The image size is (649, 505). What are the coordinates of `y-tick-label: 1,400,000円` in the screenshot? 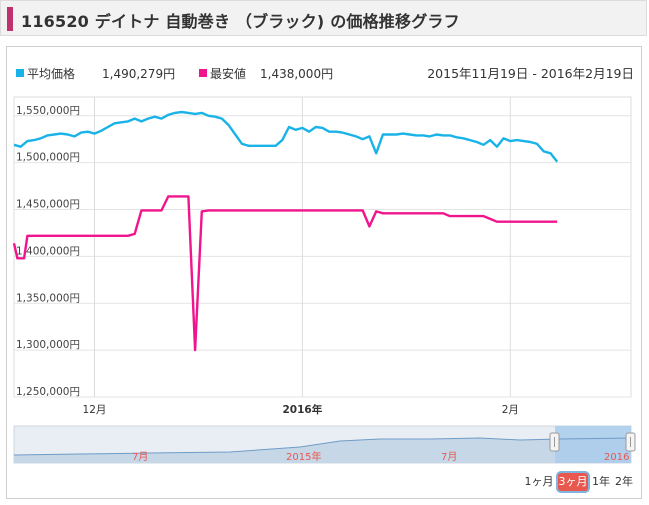 It's located at (48, 251).